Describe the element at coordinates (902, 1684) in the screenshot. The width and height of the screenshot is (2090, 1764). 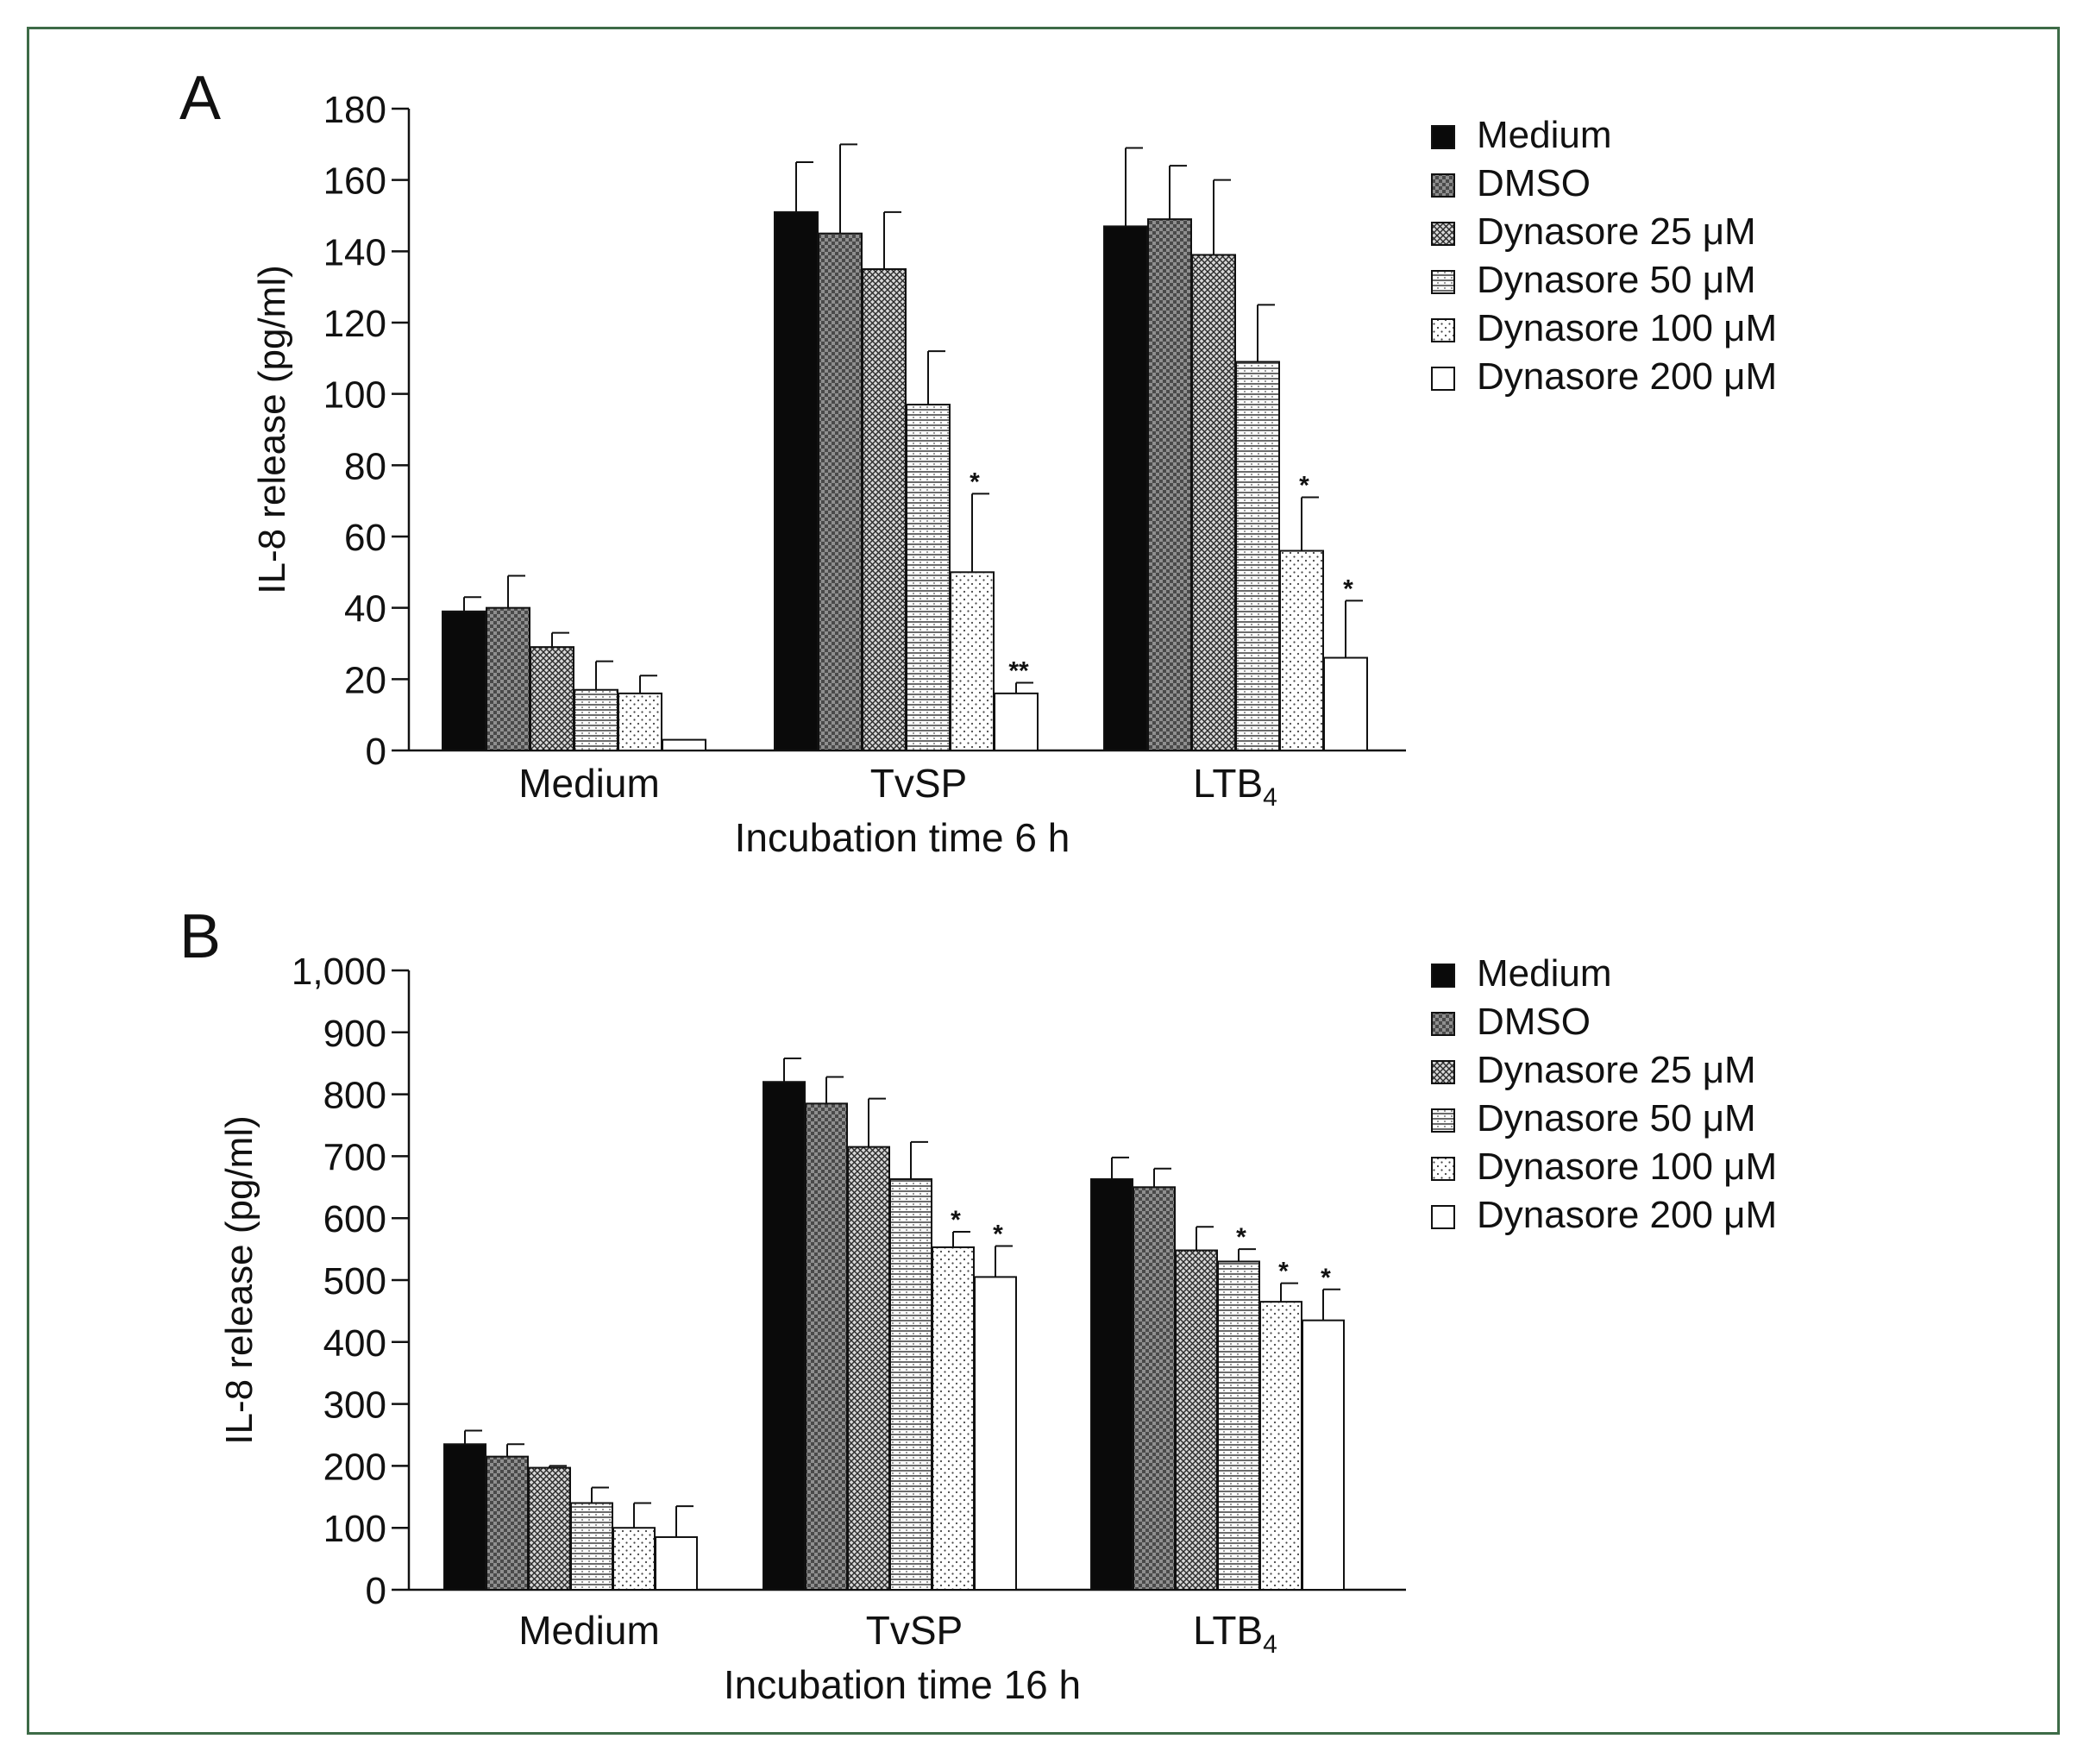
I see `x-axis-label: Incubation time 16 h` at that location.